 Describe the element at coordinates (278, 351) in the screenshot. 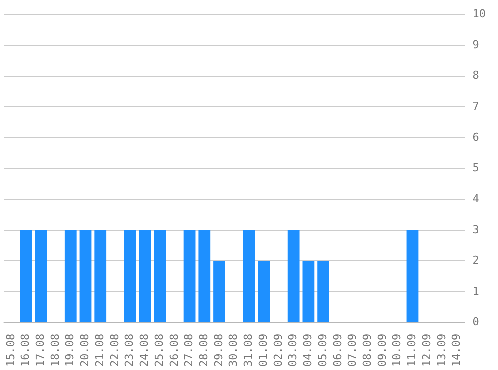

I see `x-tick-label: 02.09` at that location.